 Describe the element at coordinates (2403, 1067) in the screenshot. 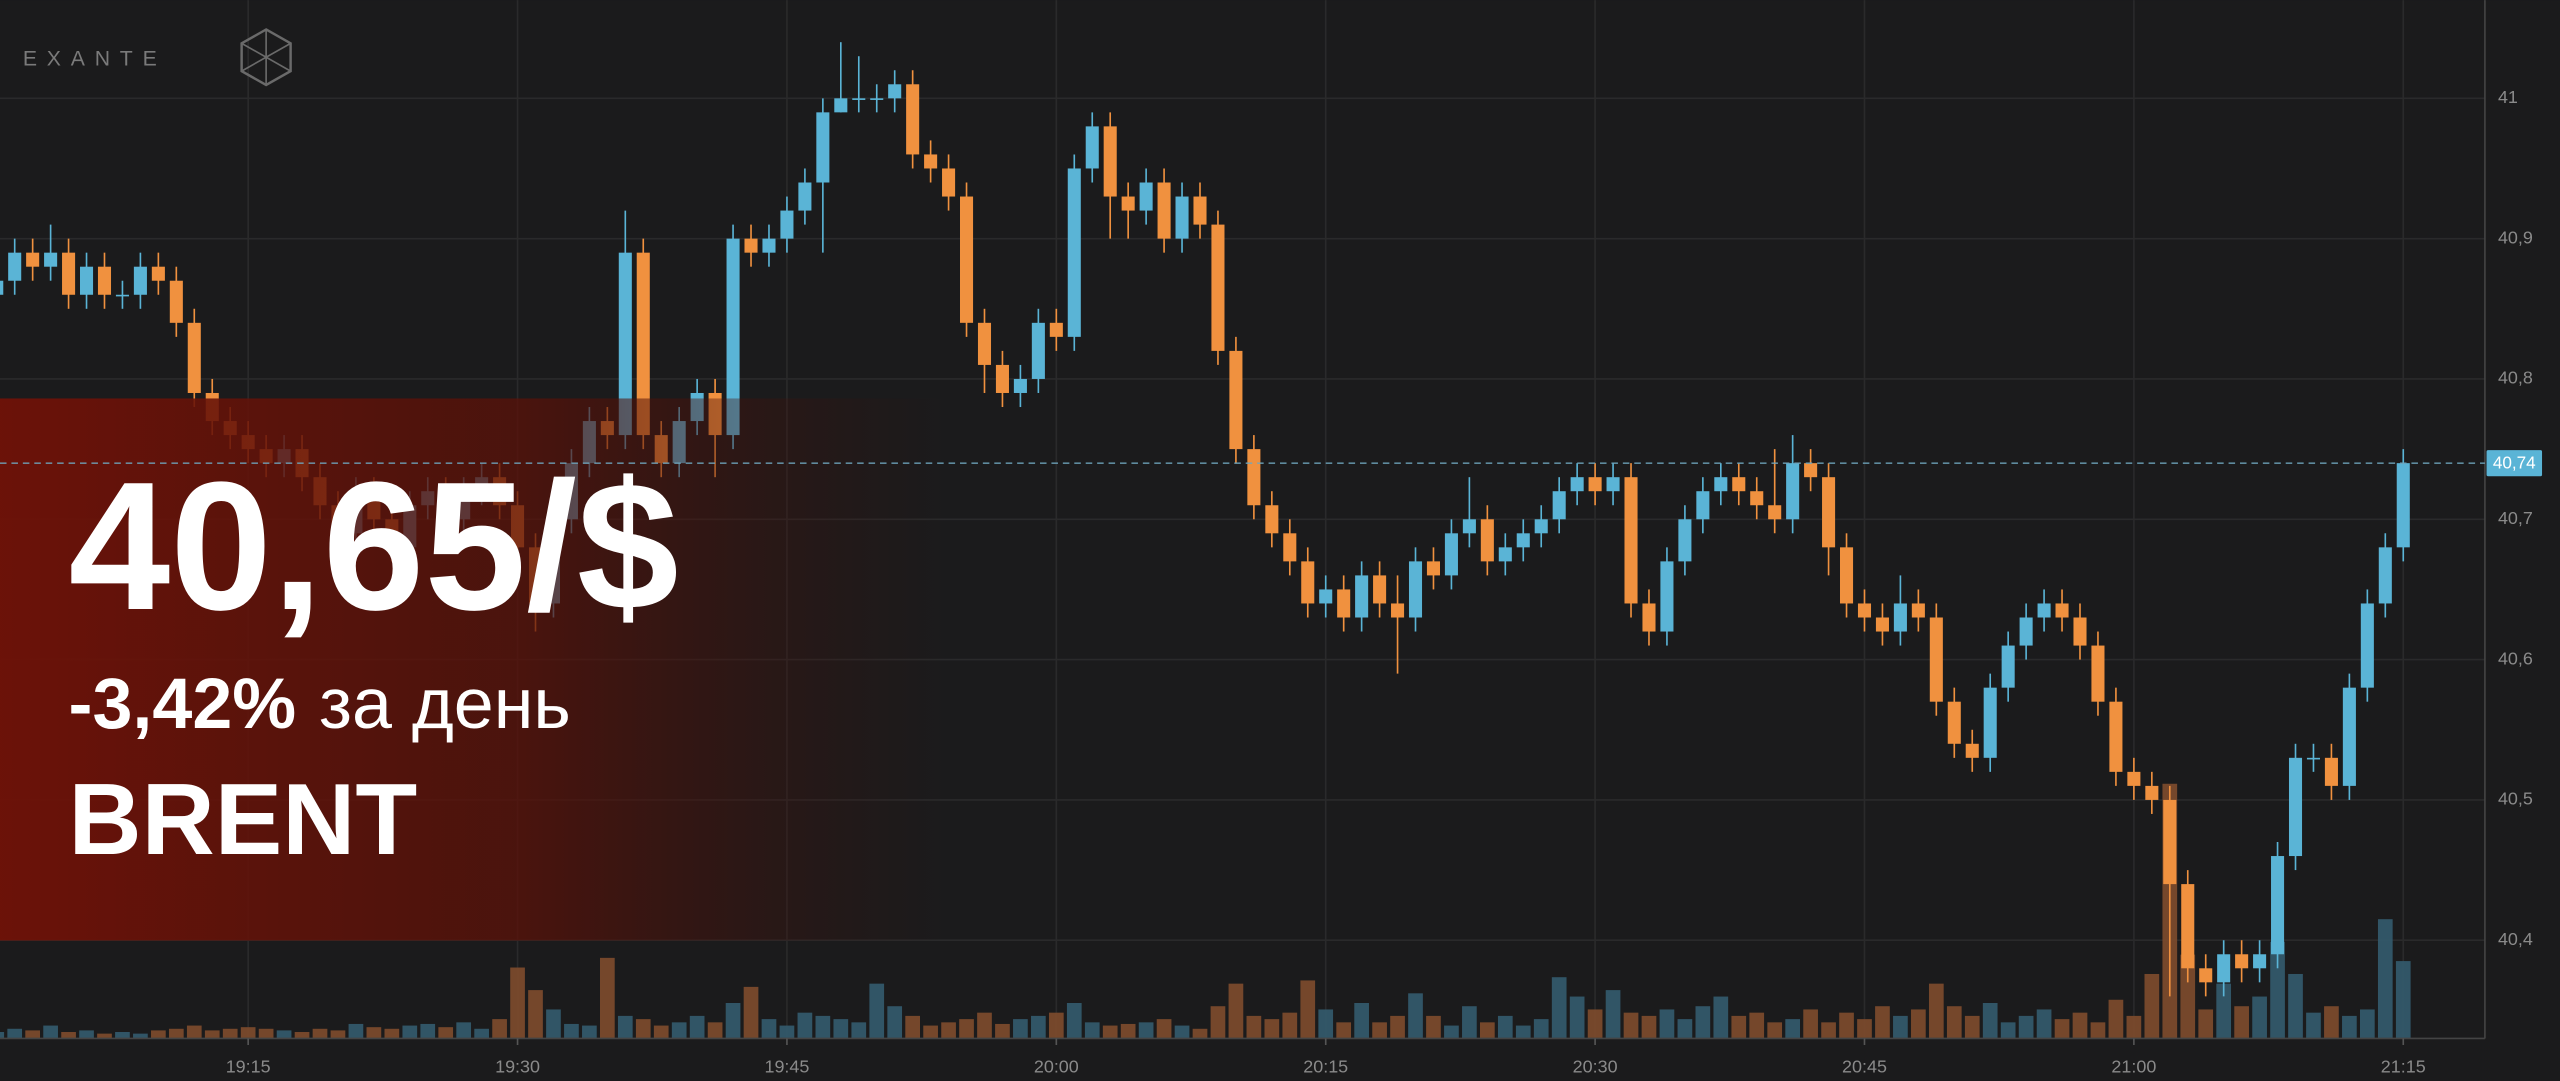

I see `x-tick-label: 21:15` at that location.